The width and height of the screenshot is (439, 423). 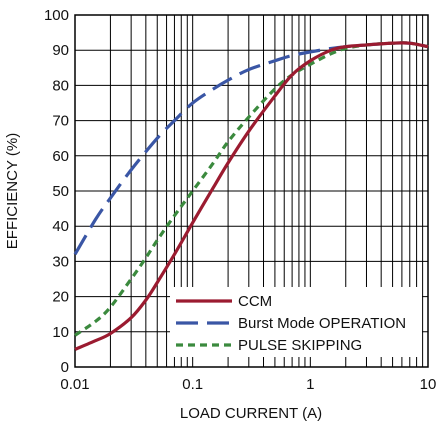 I want to click on y-tick-label: 0, so click(x=65, y=367).